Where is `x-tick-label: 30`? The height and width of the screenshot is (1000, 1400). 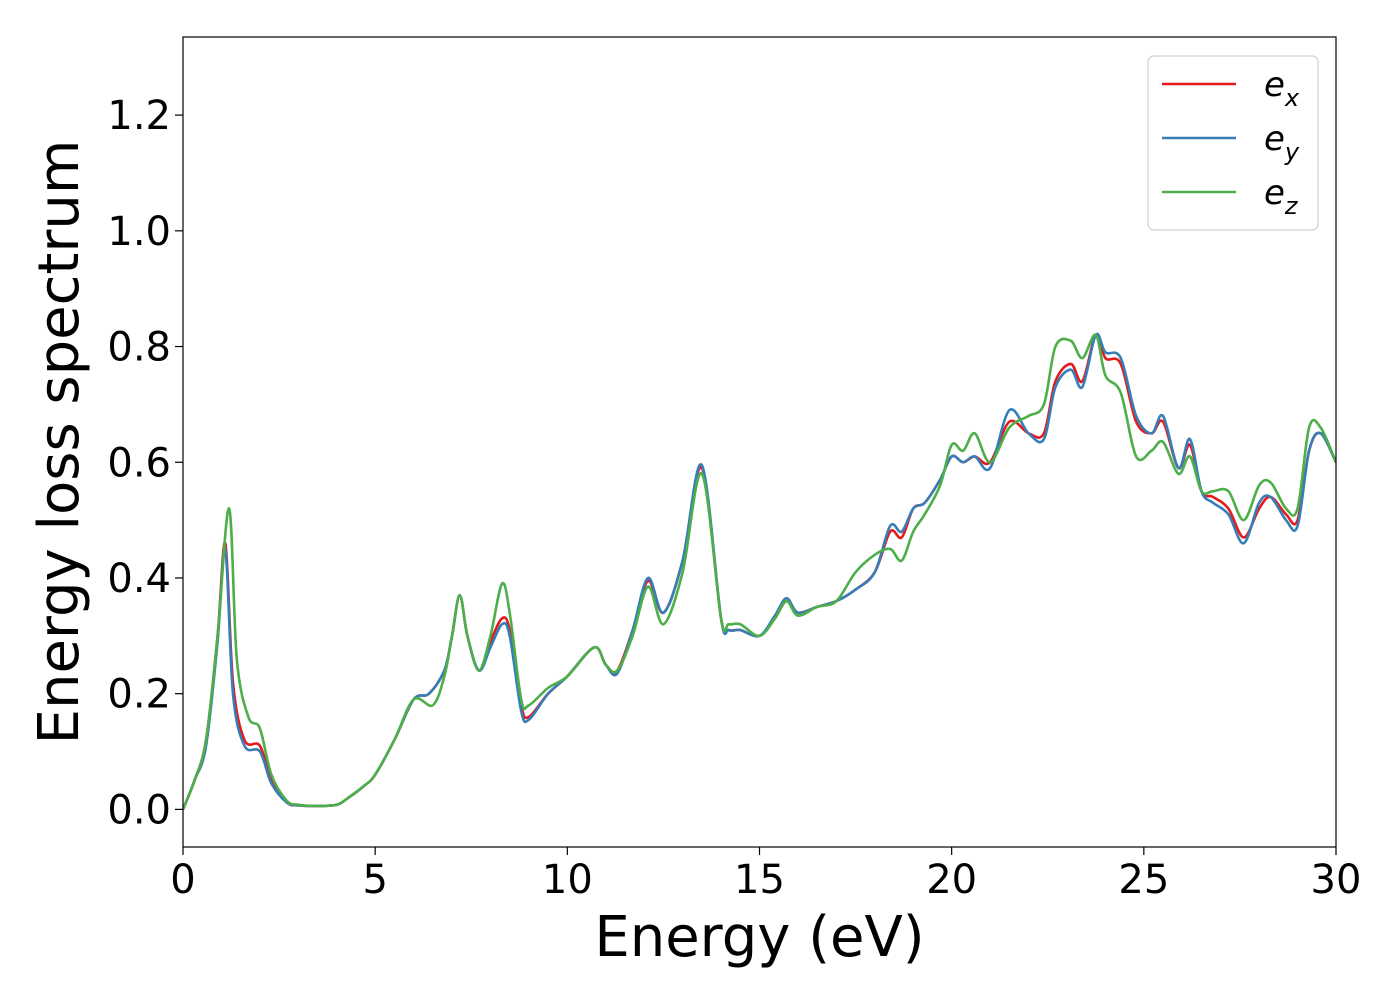
x-tick-label: 30 is located at coordinates (1336, 880).